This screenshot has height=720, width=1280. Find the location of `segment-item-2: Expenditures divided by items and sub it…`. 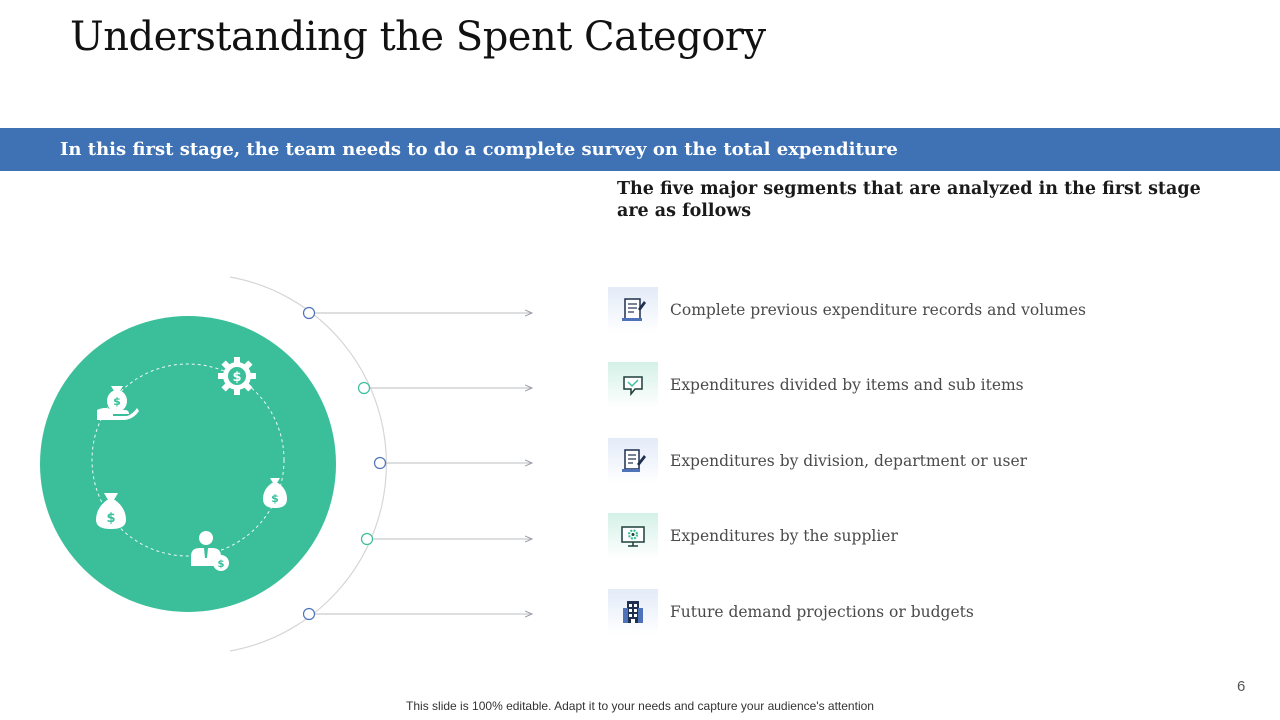

segment-item-2: Expenditures divided by items and sub it… is located at coordinates (816, 385).